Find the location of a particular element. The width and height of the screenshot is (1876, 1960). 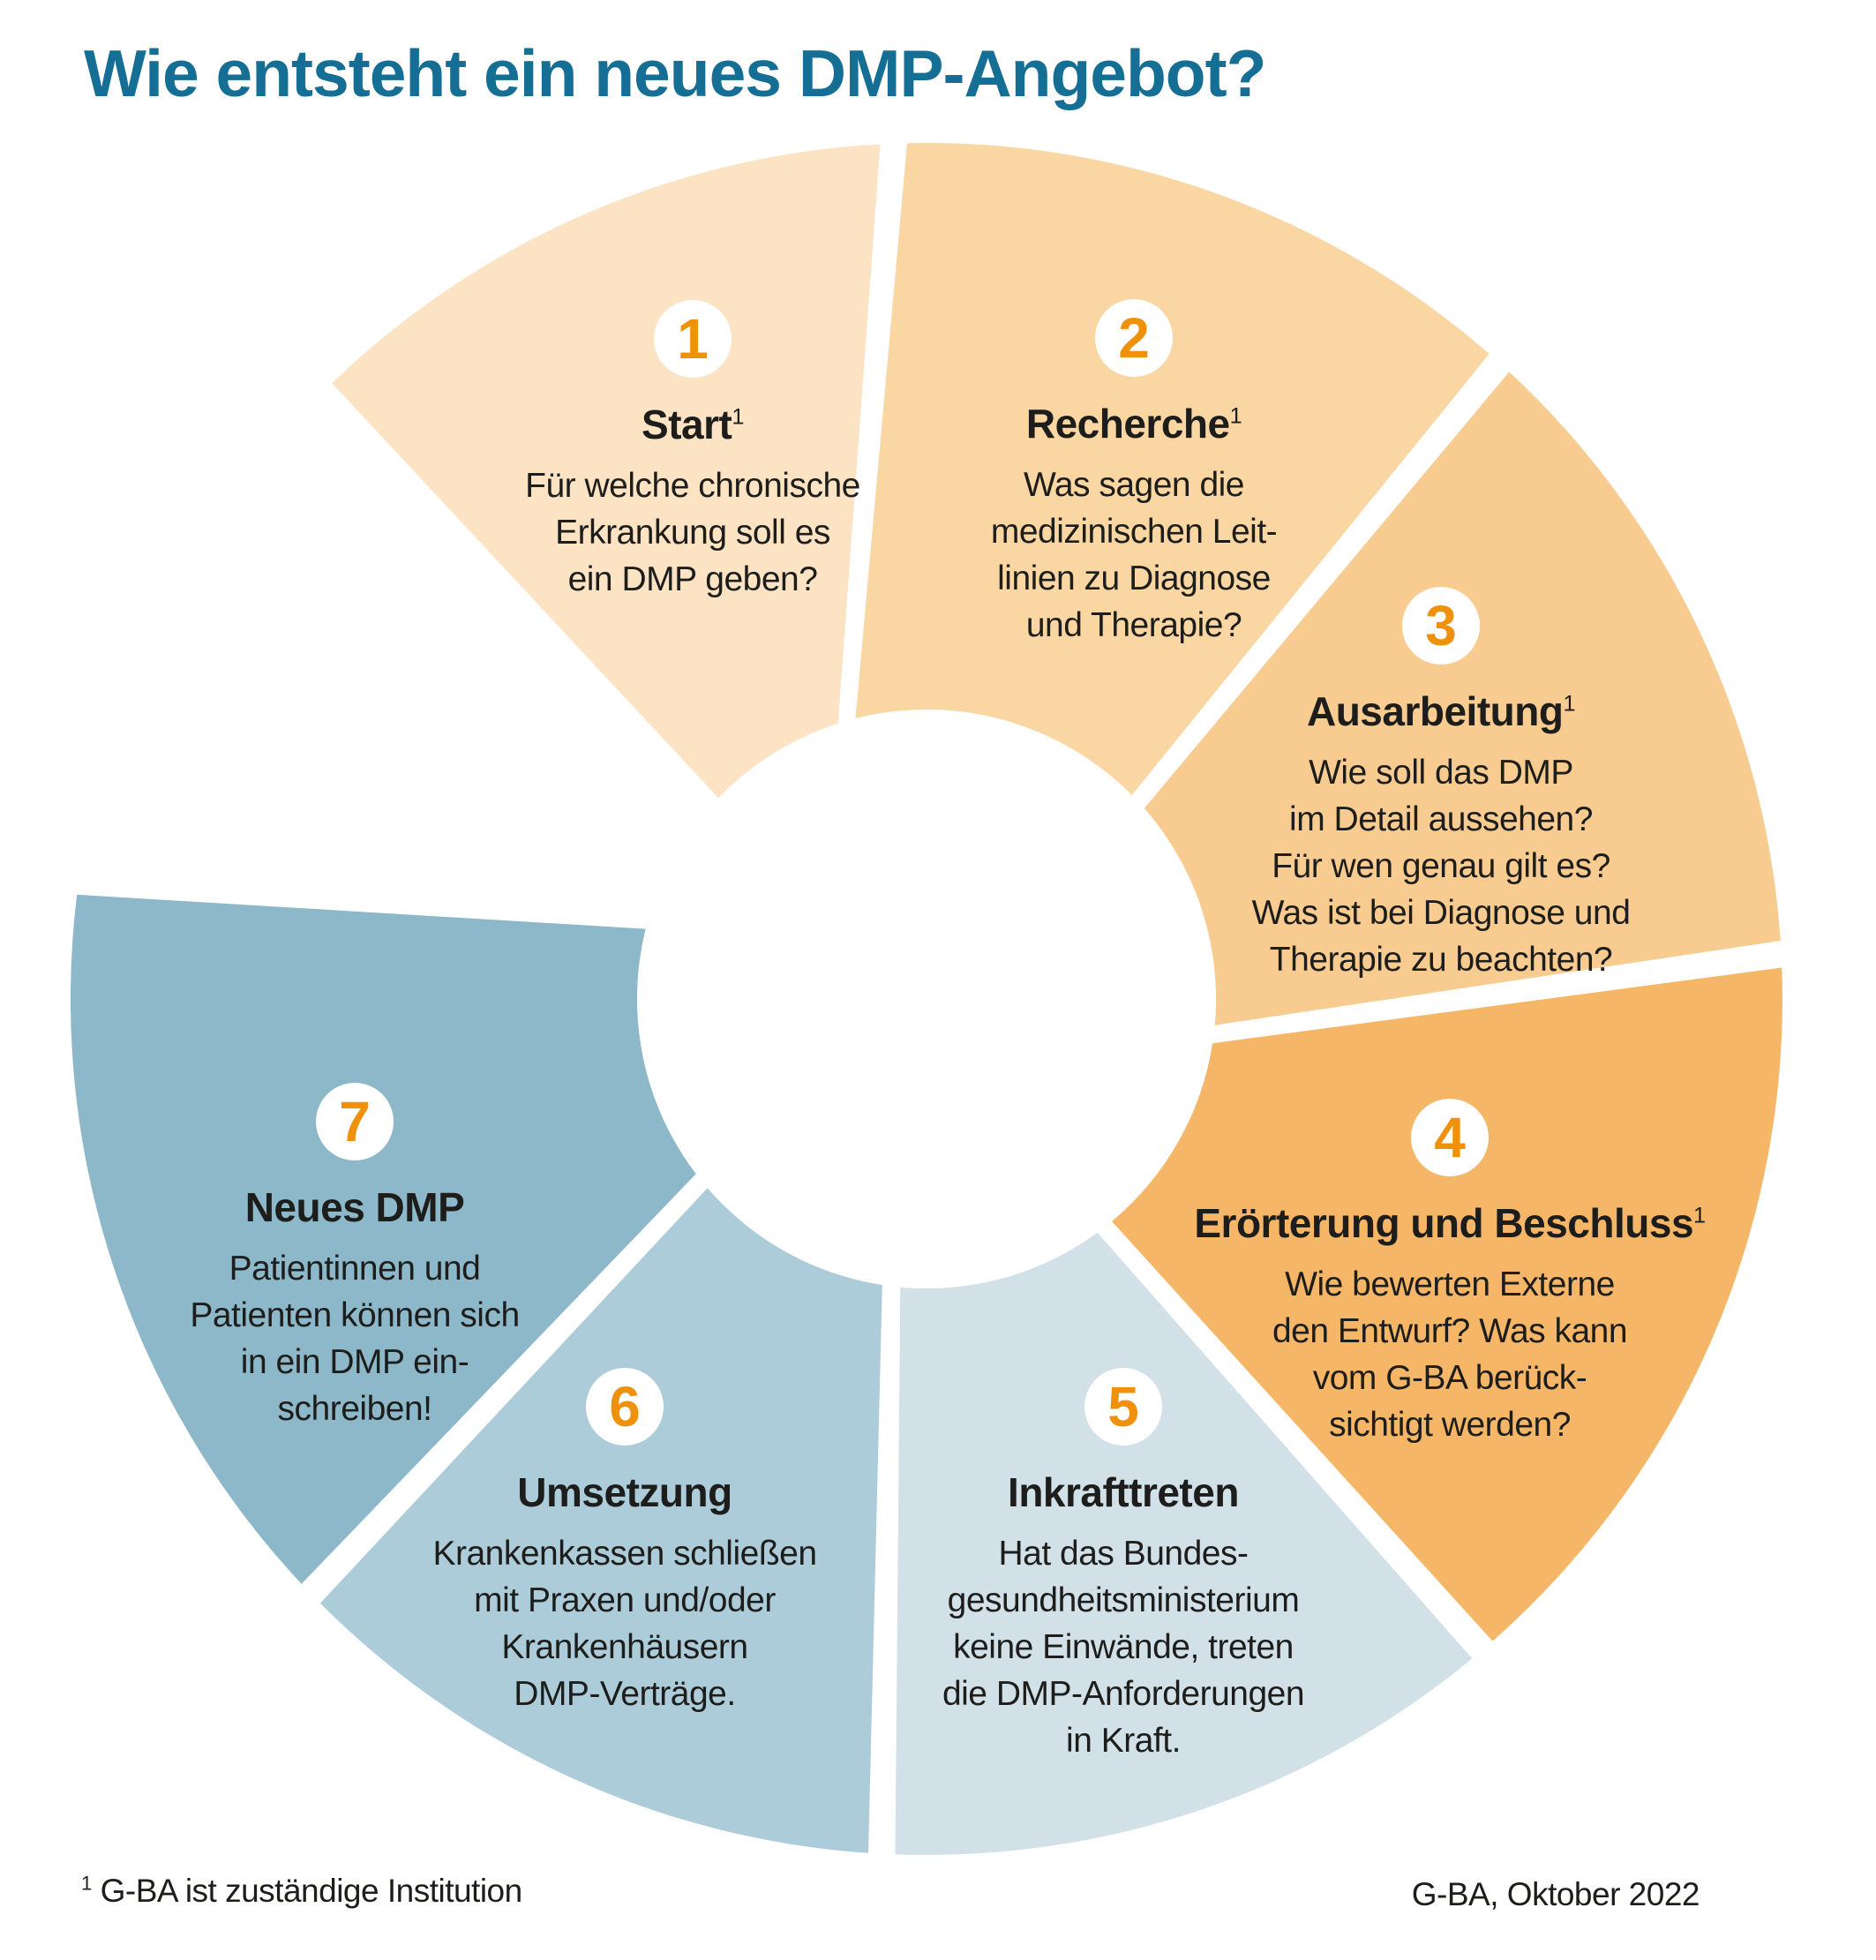

segment-3-title: Ausarbeitung1 is located at coordinates (1441, 711).